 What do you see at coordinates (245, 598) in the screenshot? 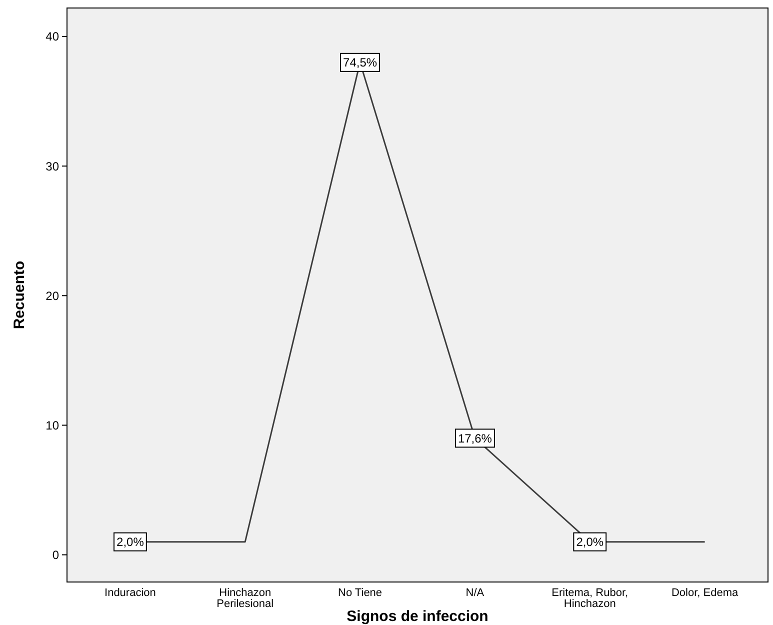
I see `x-tick-label: Hinchazon Perilesional` at bounding box center [245, 598].